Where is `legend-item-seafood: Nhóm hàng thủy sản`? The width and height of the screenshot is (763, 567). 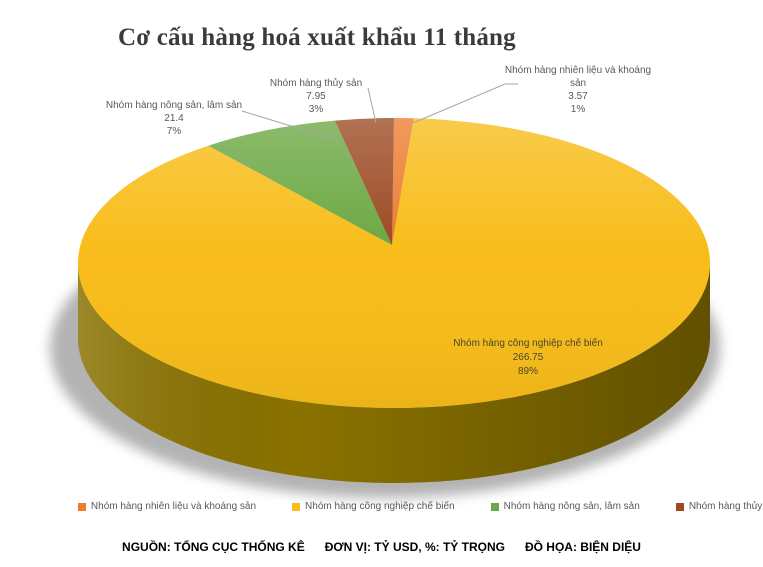 legend-item-seafood: Nhóm hàng thủy sản is located at coordinates (719, 506).